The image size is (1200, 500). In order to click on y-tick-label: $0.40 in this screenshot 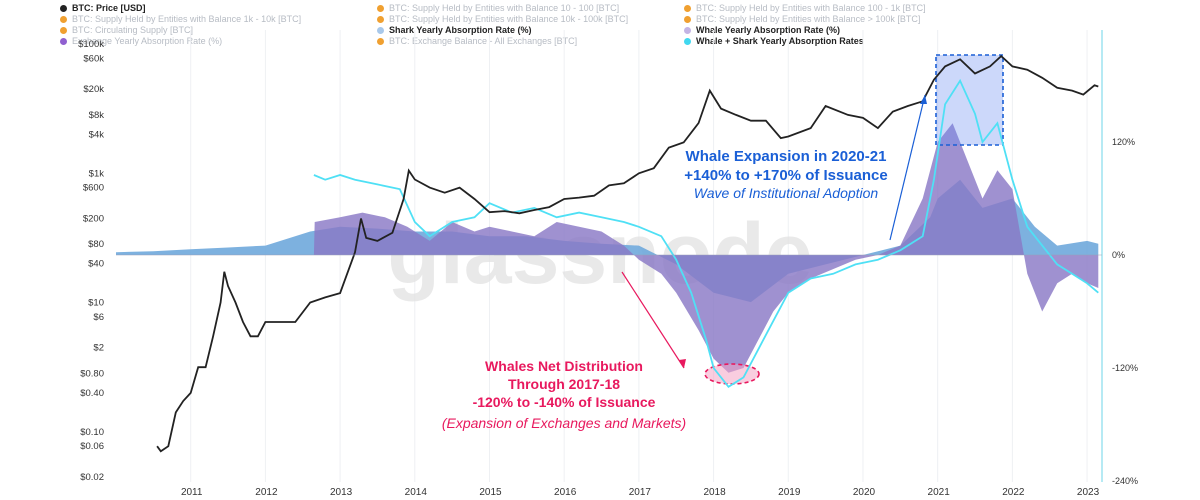, I will do `click(92, 393)`.